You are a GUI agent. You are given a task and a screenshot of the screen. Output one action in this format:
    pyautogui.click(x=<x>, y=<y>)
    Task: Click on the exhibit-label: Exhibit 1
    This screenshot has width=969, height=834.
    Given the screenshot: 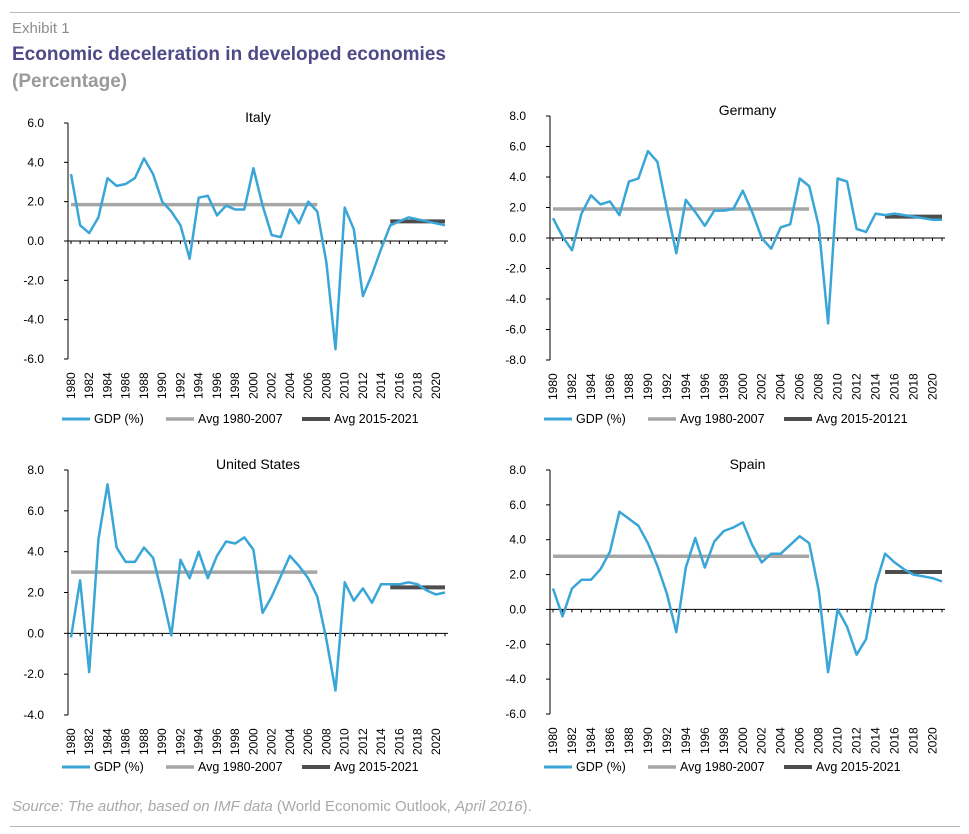 What is the action you would take?
    pyautogui.click(x=41, y=28)
    